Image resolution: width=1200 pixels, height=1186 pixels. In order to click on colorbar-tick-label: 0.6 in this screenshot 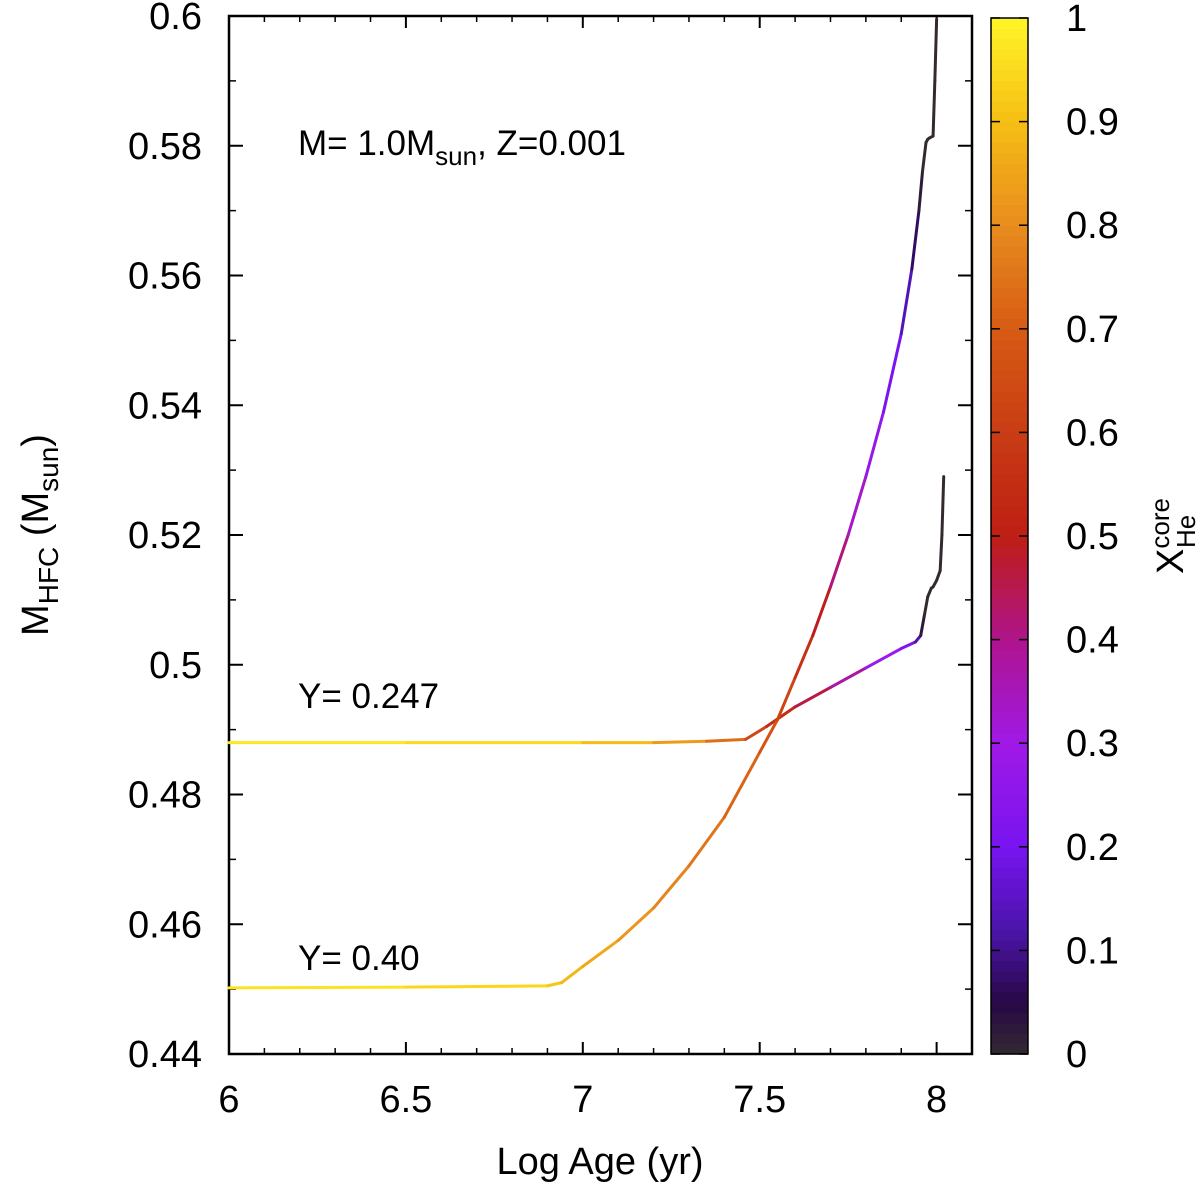, I will do `click(1092, 433)`.